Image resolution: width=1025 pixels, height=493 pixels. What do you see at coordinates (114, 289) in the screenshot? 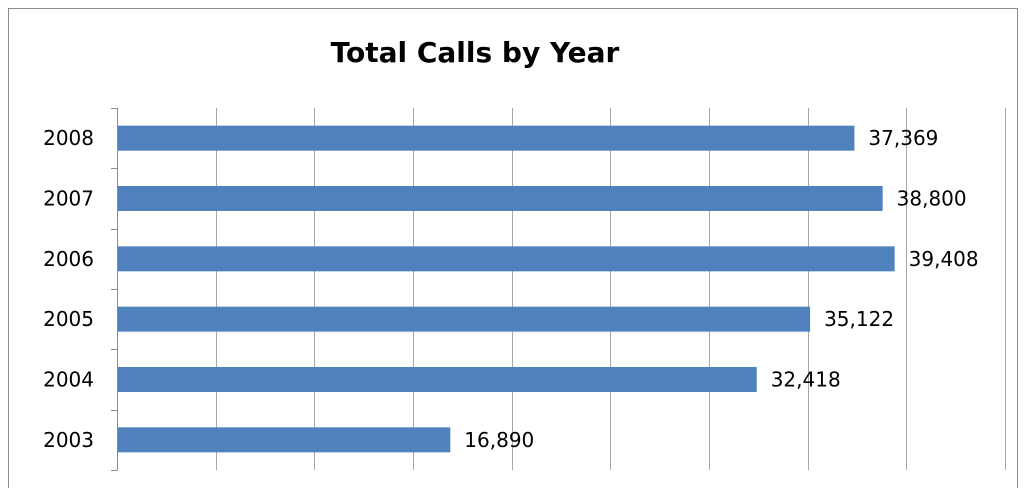
I see `axes` at bounding box center [114, 289].